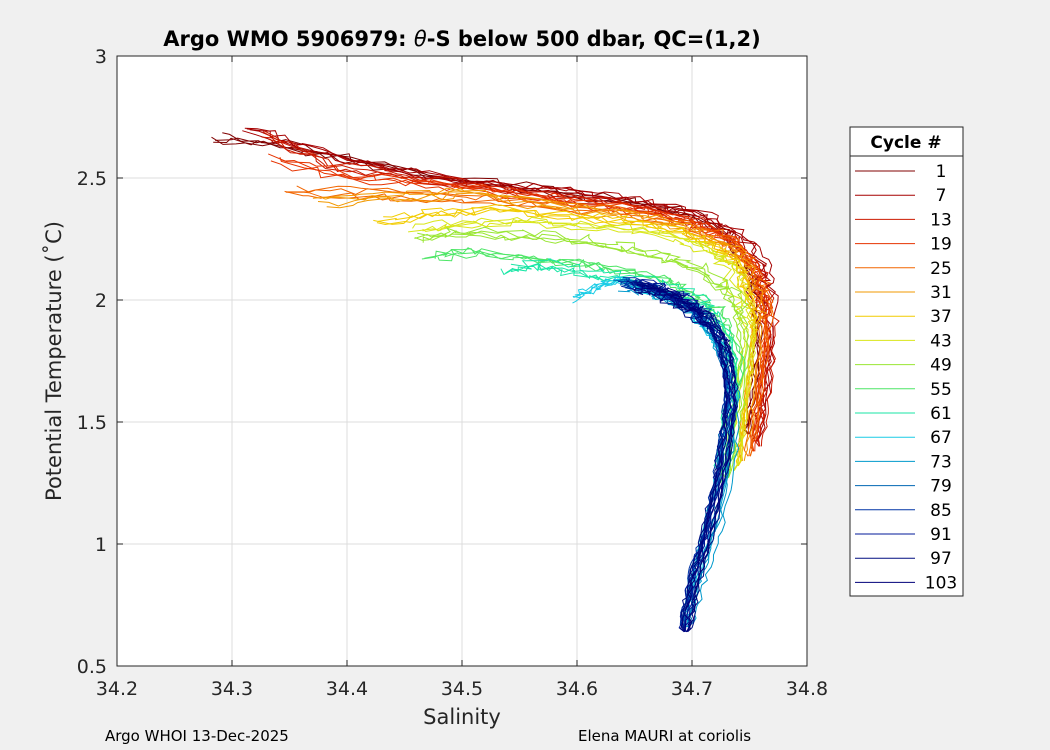 The height and width of the screenshot is (750, 1050). Describe the element at coordinates (941, 220) in the screenshot. I see `legend-label: 13` at that location.